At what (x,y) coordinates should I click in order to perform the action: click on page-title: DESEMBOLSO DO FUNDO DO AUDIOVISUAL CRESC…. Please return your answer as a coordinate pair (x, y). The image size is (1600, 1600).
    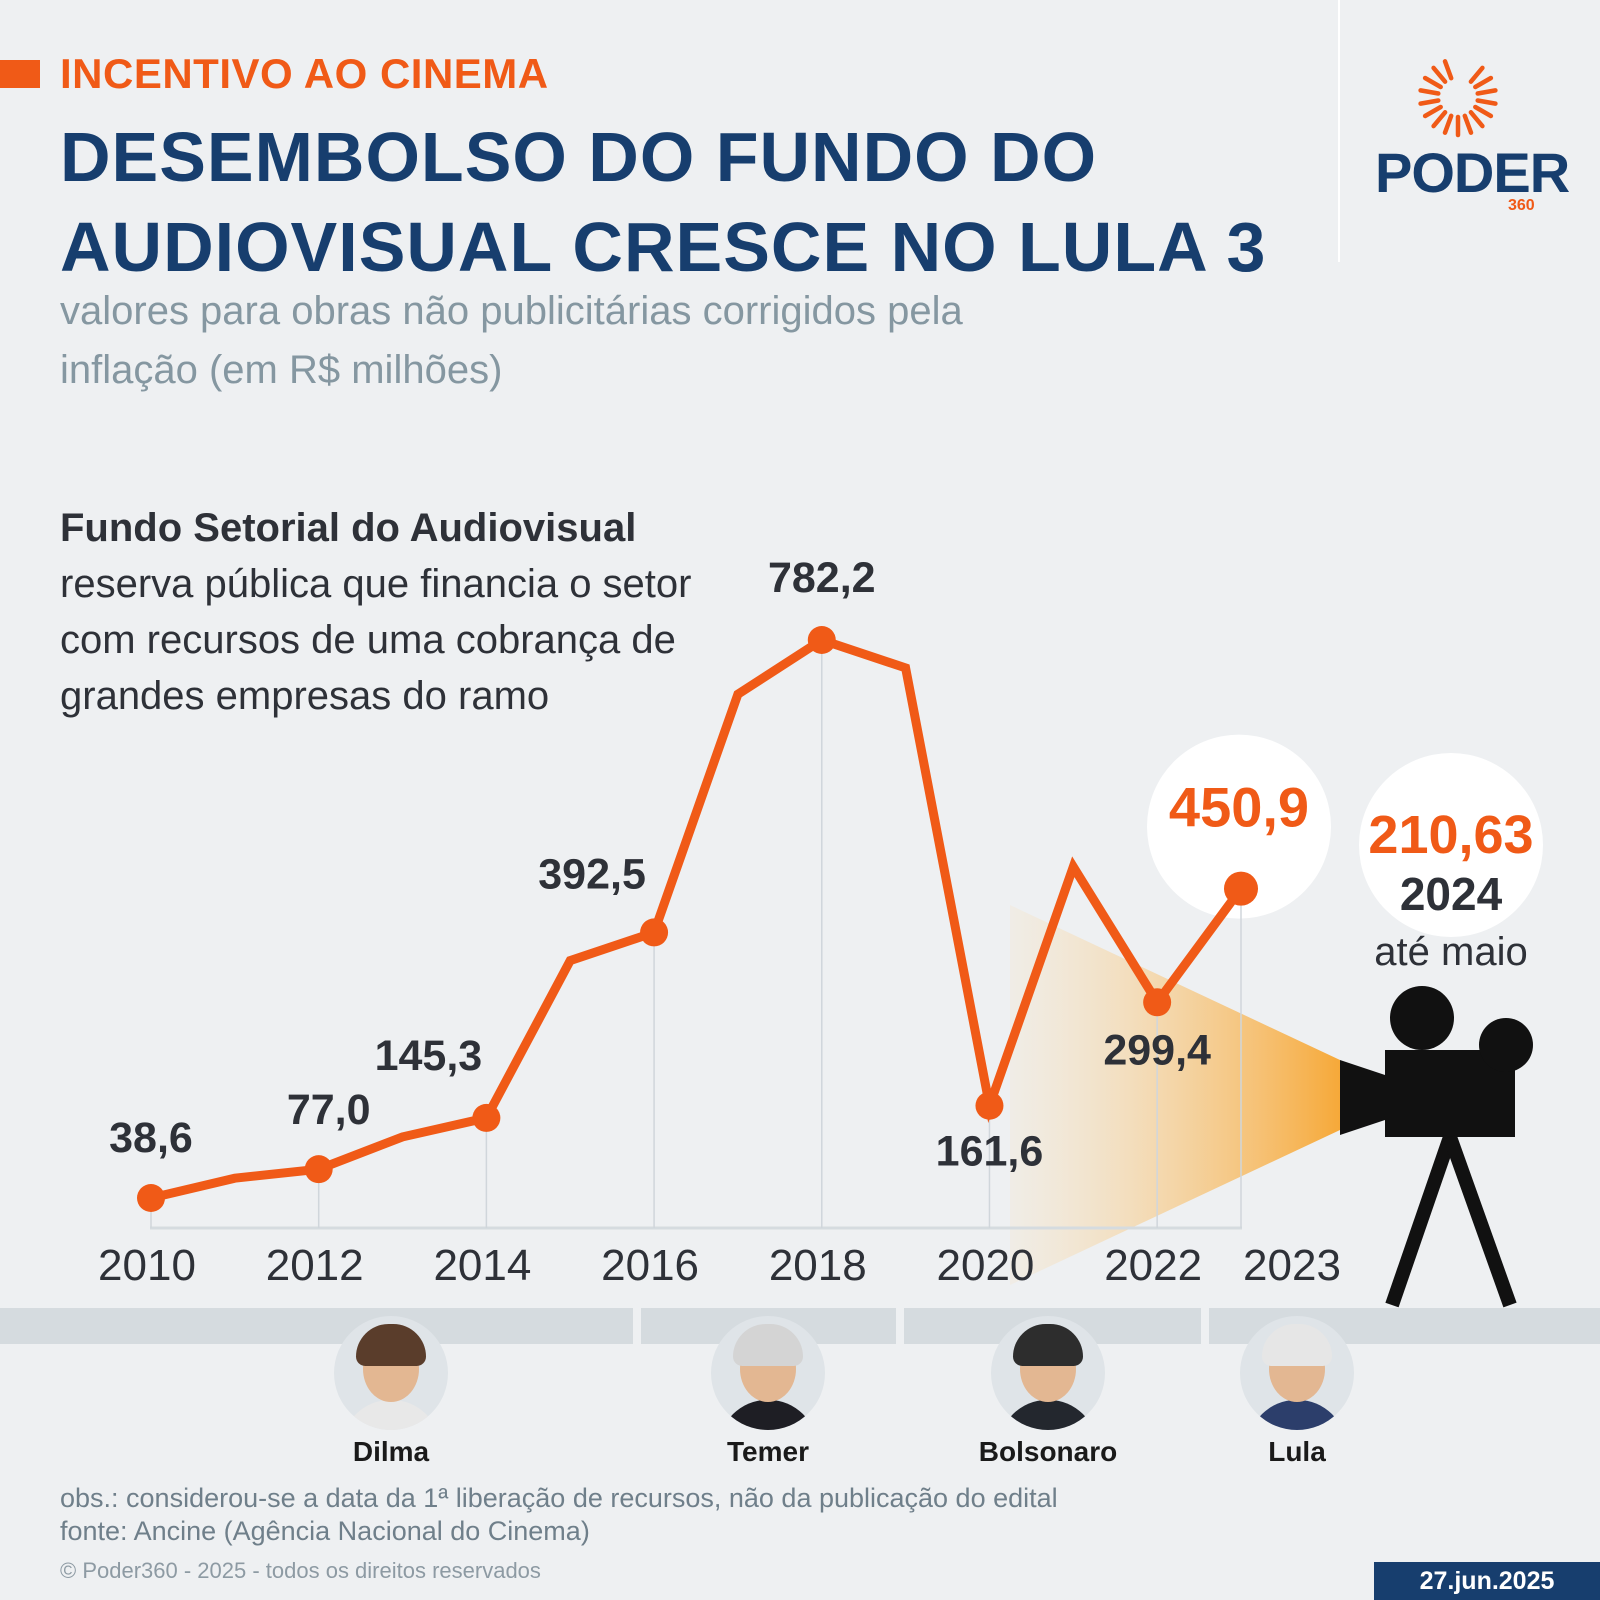
    Looking at the image, I should click on (663, 202).